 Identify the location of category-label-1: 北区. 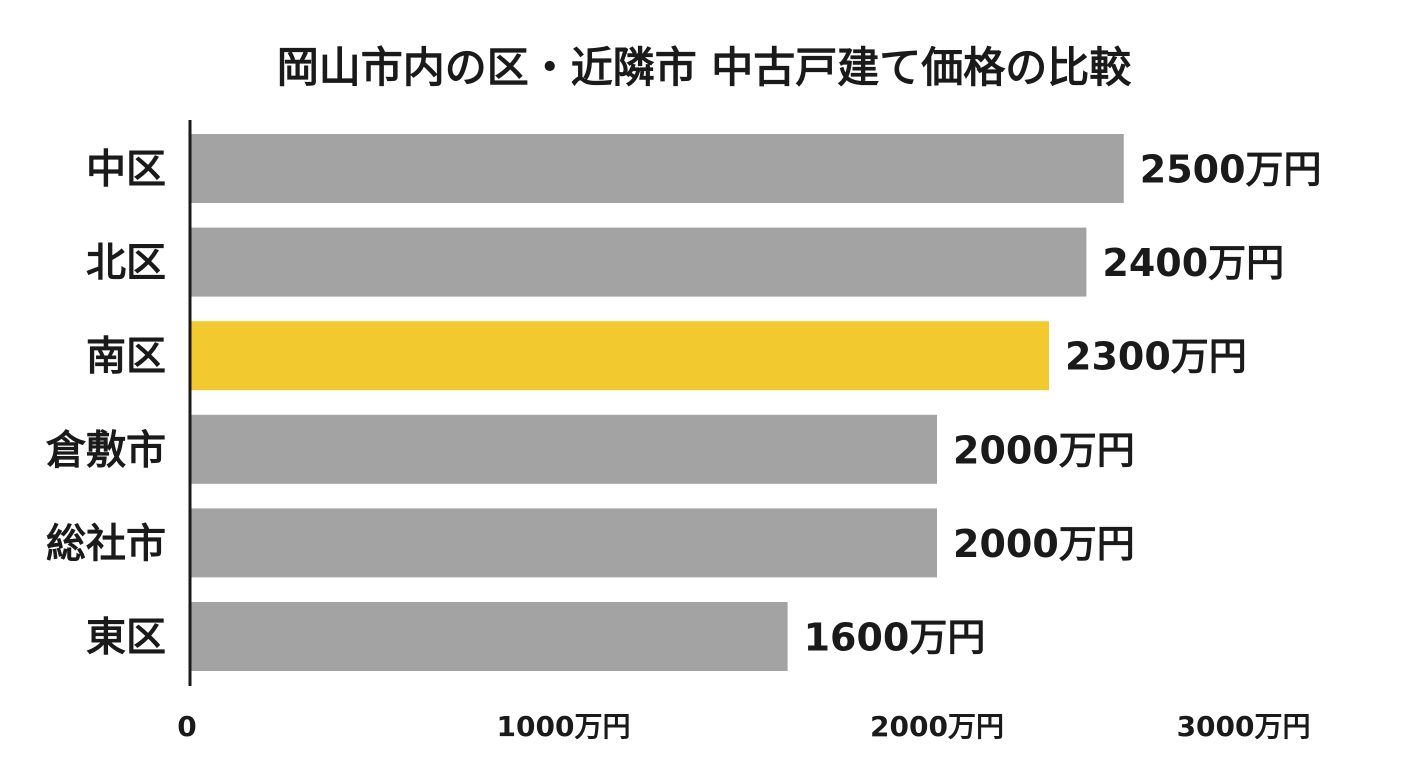
(126, 263).